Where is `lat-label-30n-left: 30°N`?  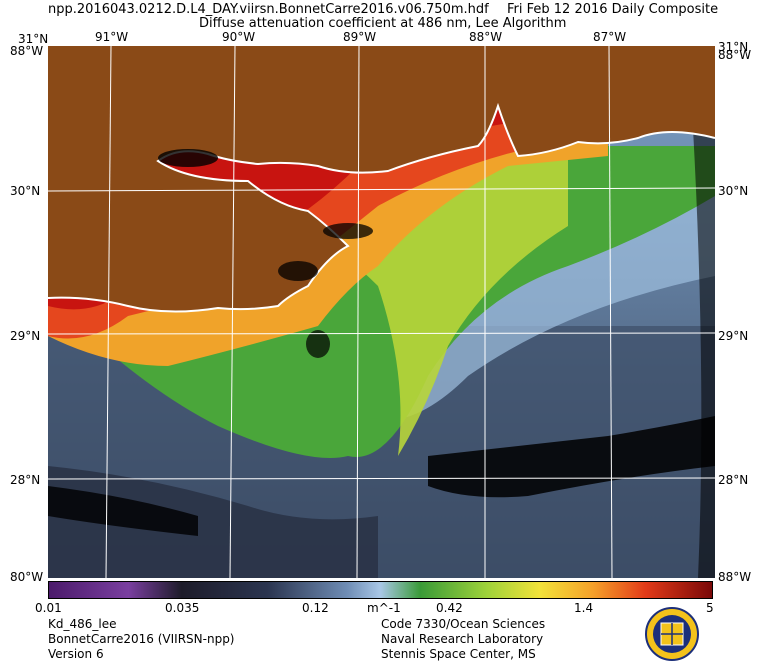 lat-label-30n-left: 30°N is located at coordinates (25, 191).